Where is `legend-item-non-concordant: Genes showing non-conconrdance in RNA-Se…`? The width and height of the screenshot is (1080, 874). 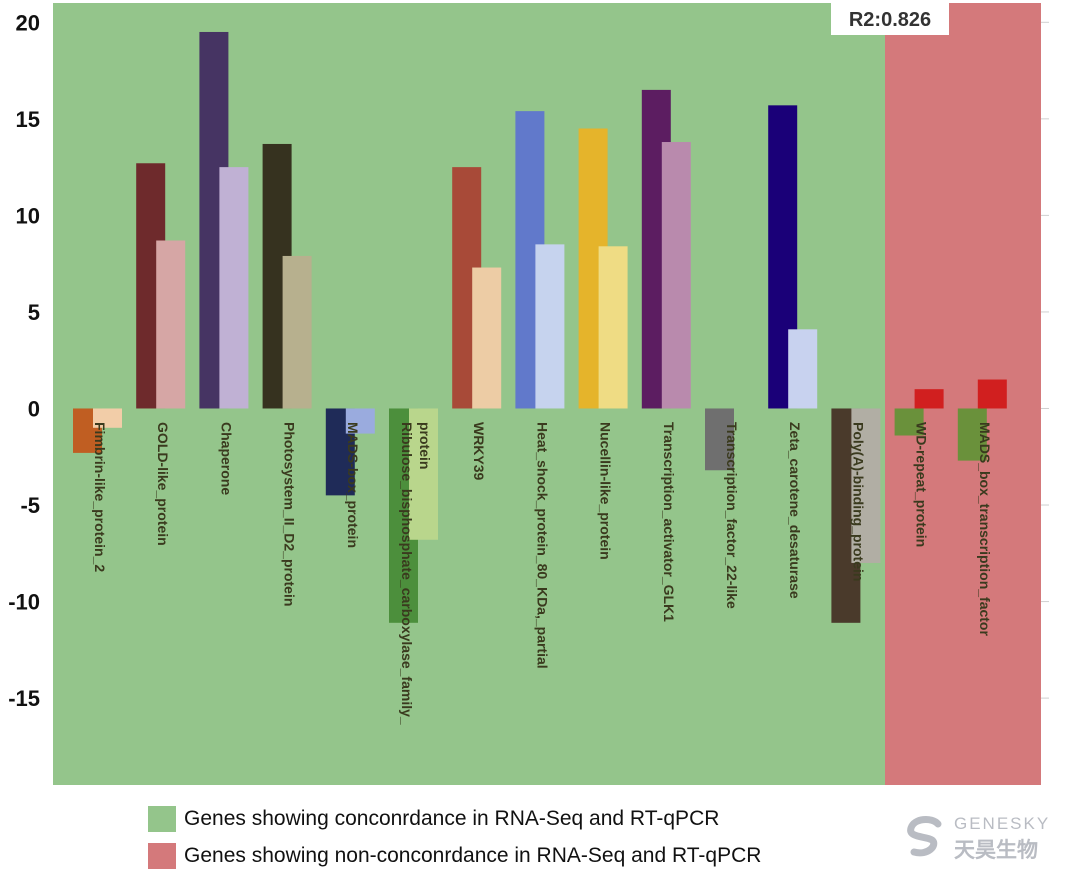
legend-item-non-concordant: Genes showing non-conconrdance in RNA-Se… is located at coordinates (454, 855).